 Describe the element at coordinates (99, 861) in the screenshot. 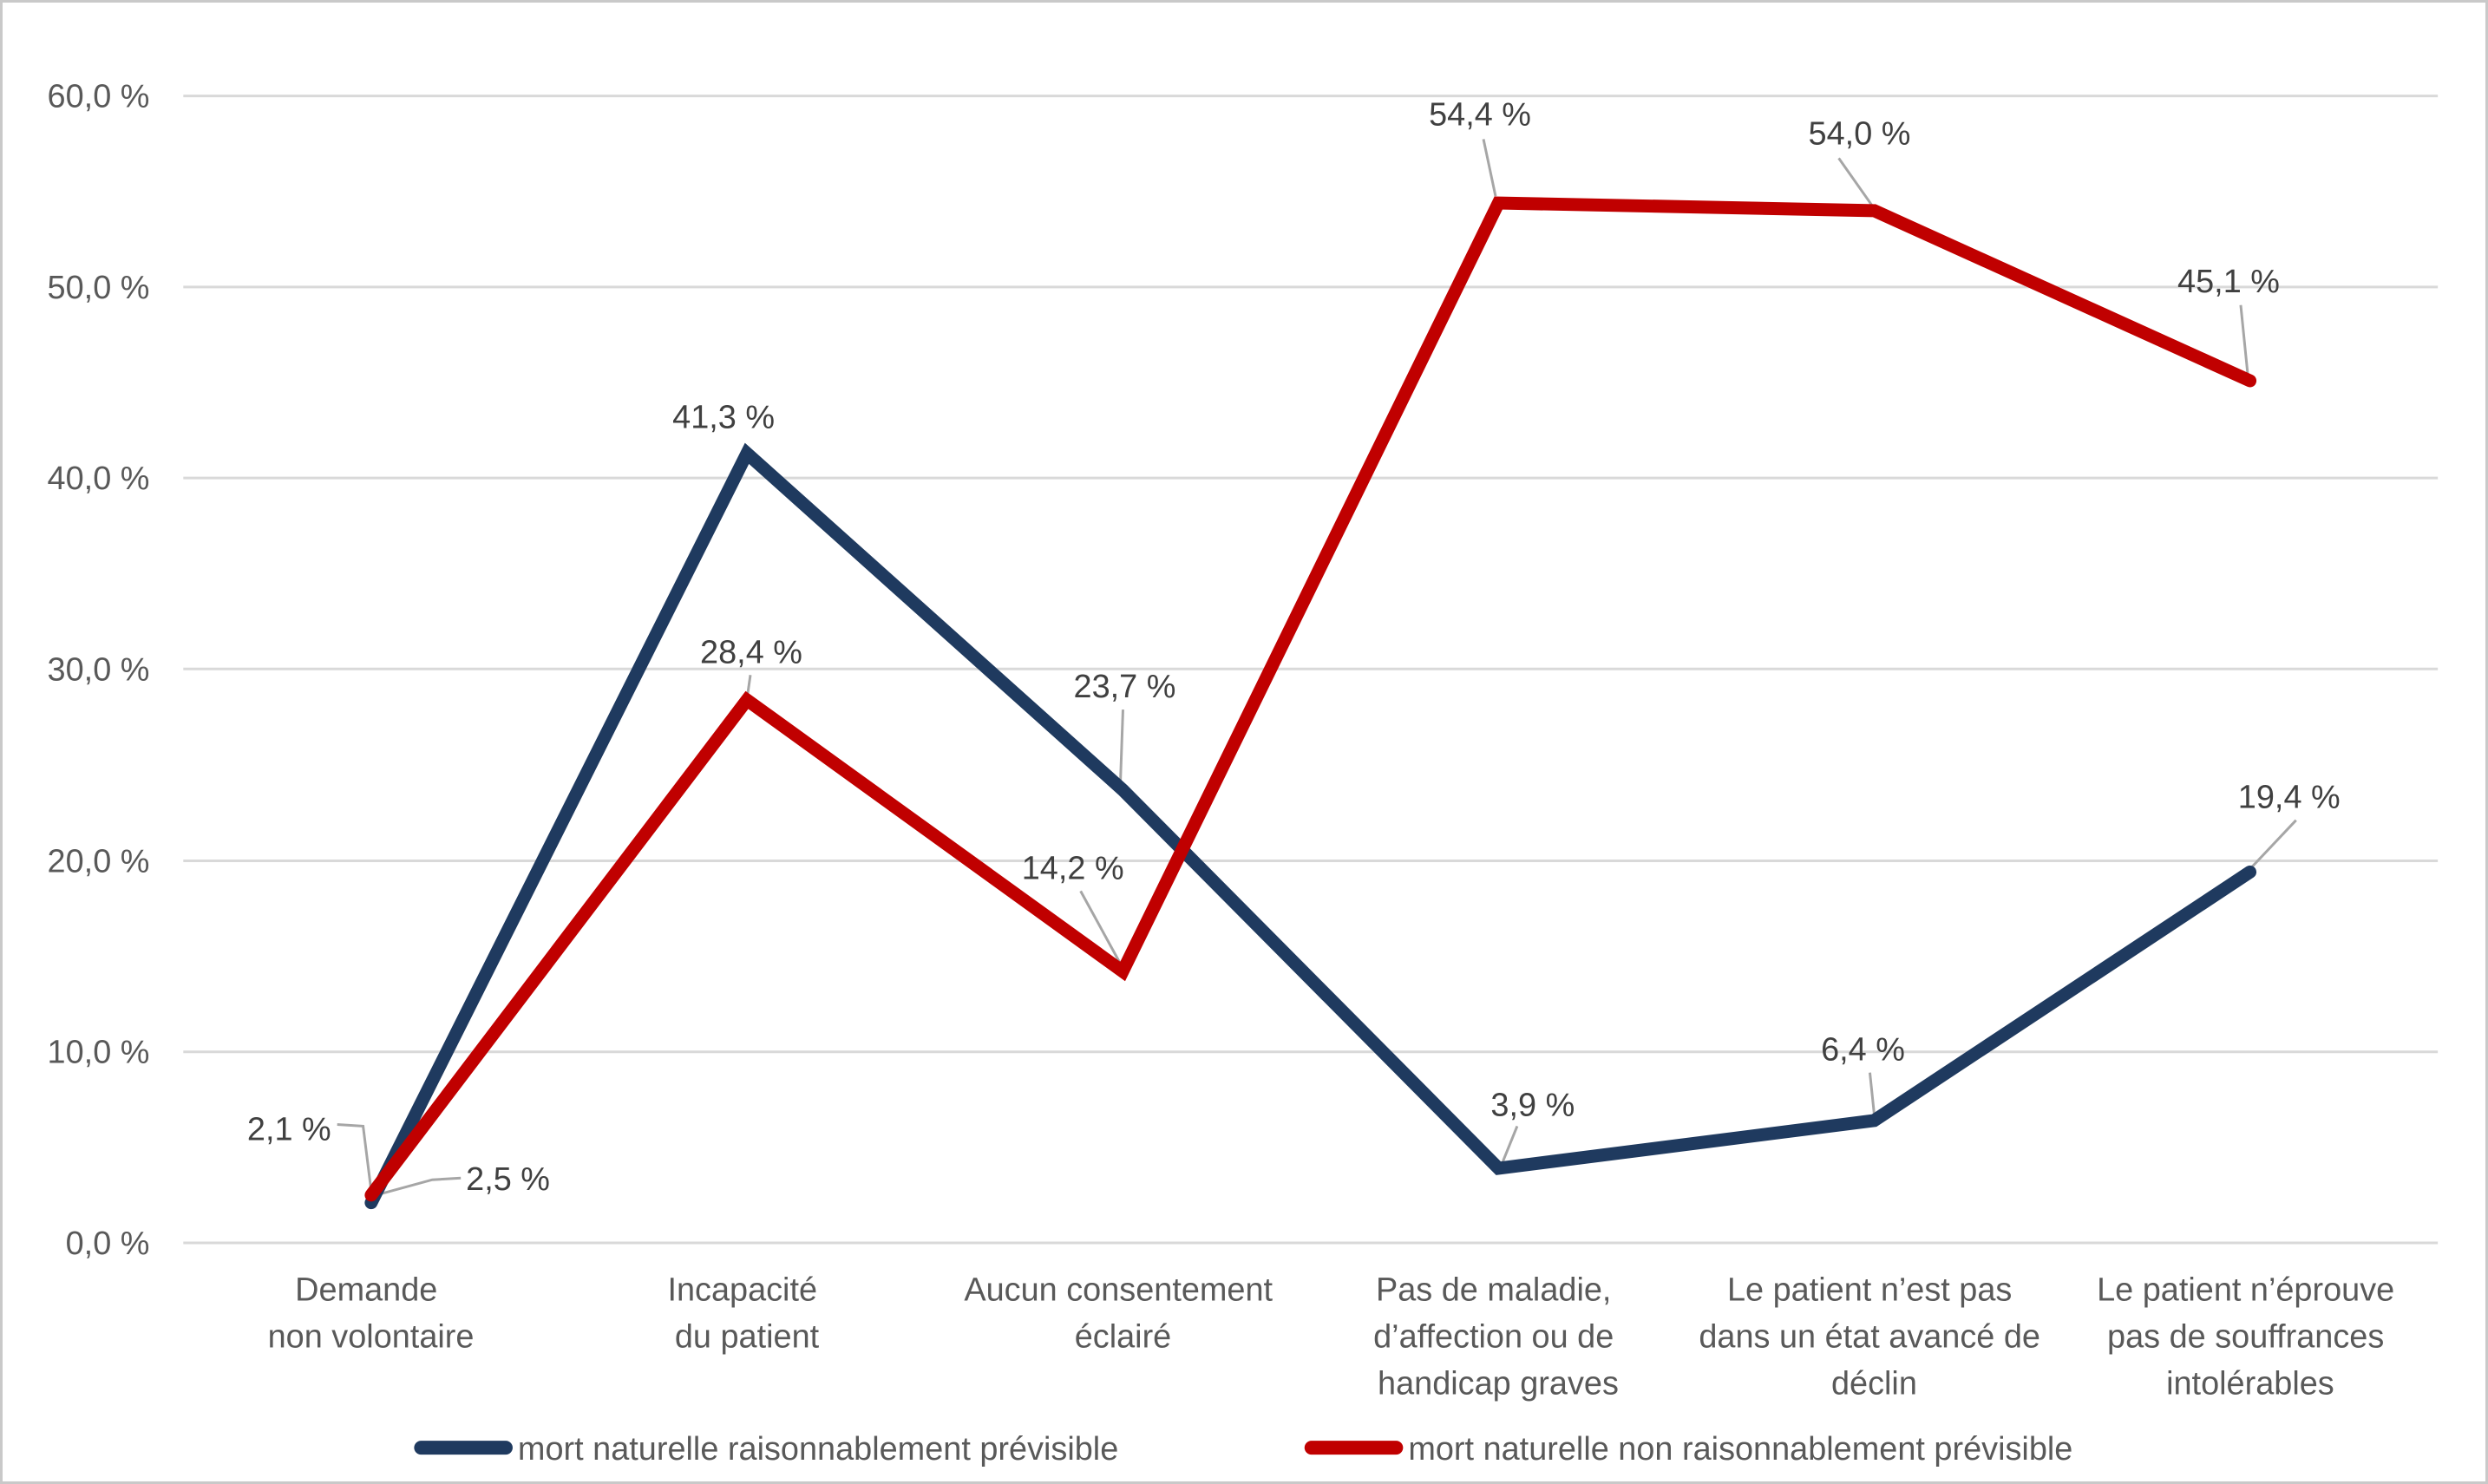

I see `y-tick-label: 20,0 %` at that location.